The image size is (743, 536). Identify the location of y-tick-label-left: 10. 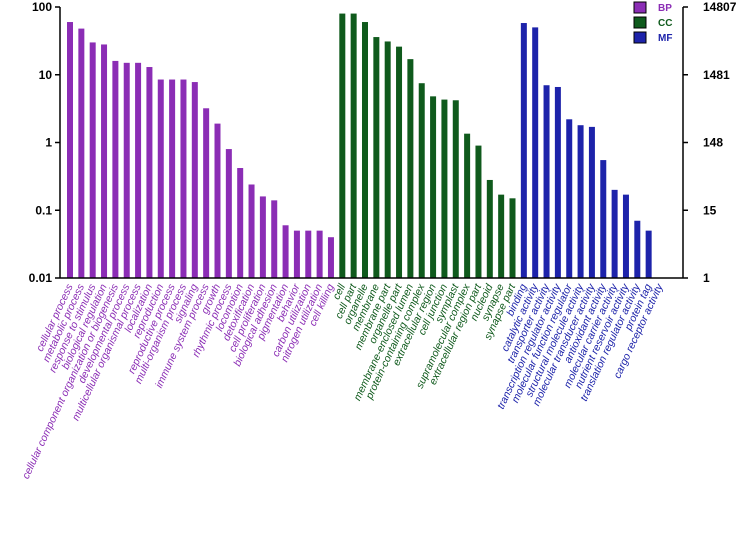
(46, 75).